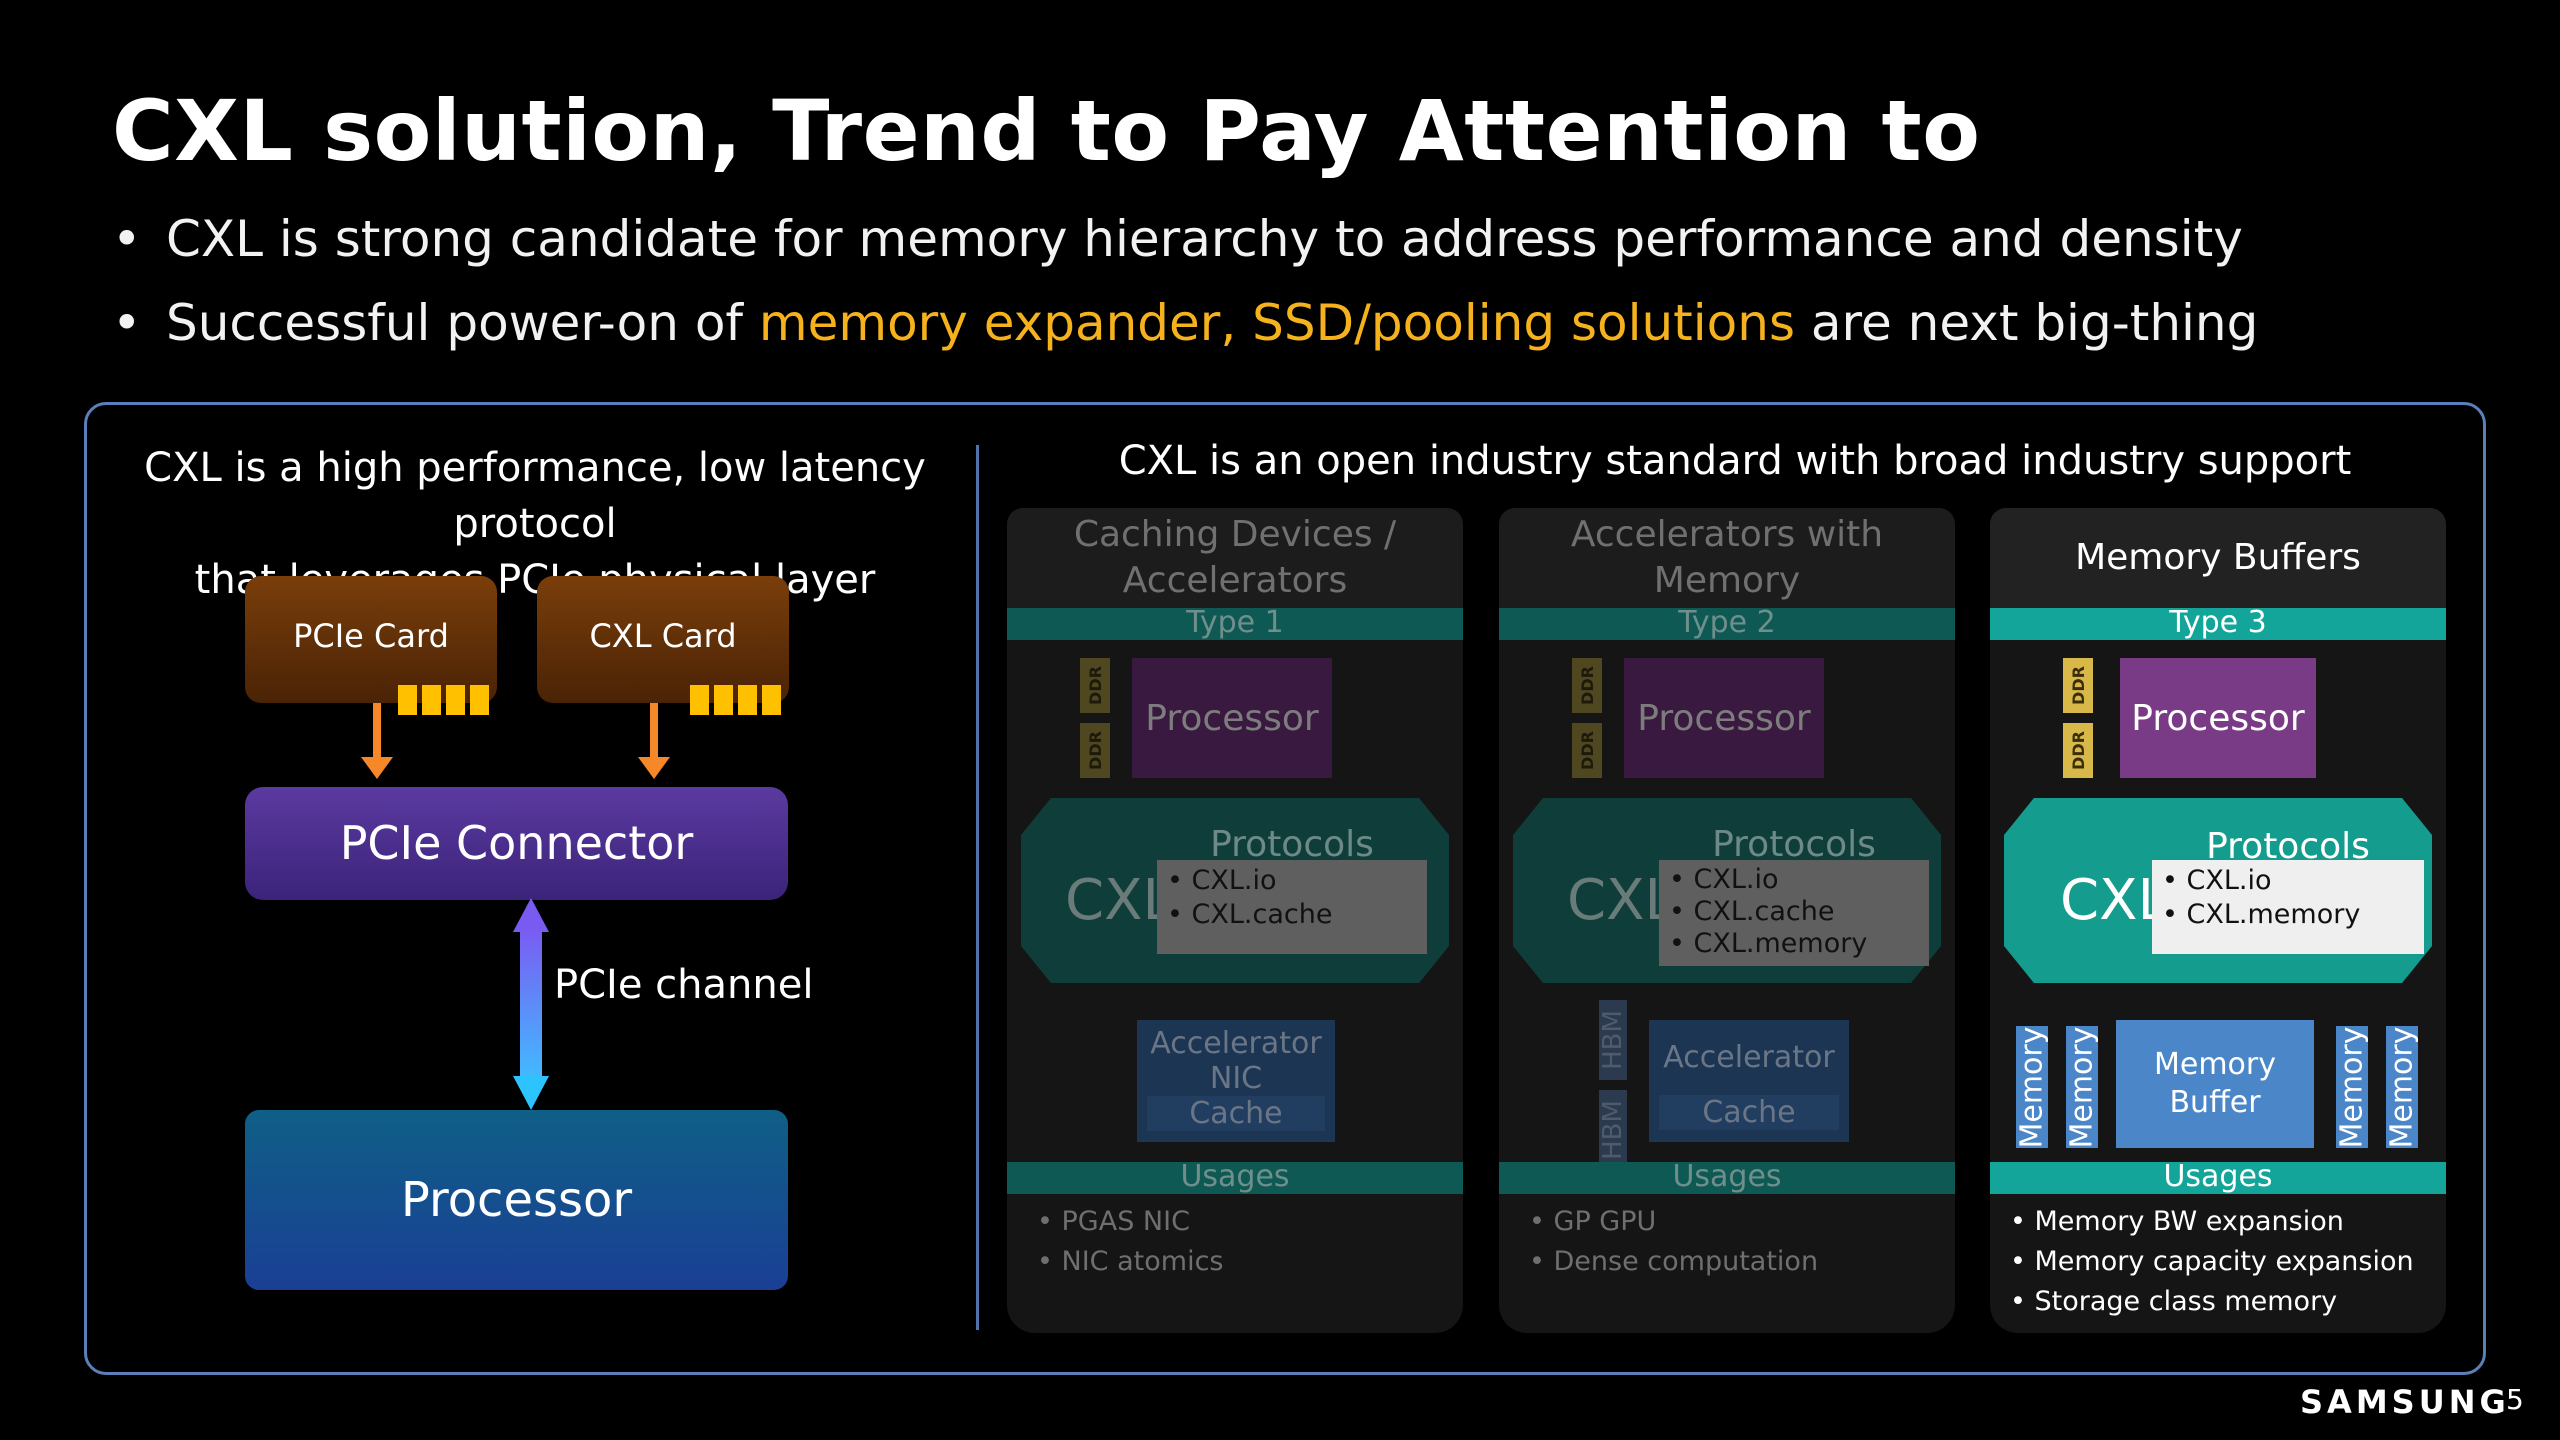  Describe the element at coordinates (1232, 718) in the screenshot. I see `type1-processor: Processor` at that location.